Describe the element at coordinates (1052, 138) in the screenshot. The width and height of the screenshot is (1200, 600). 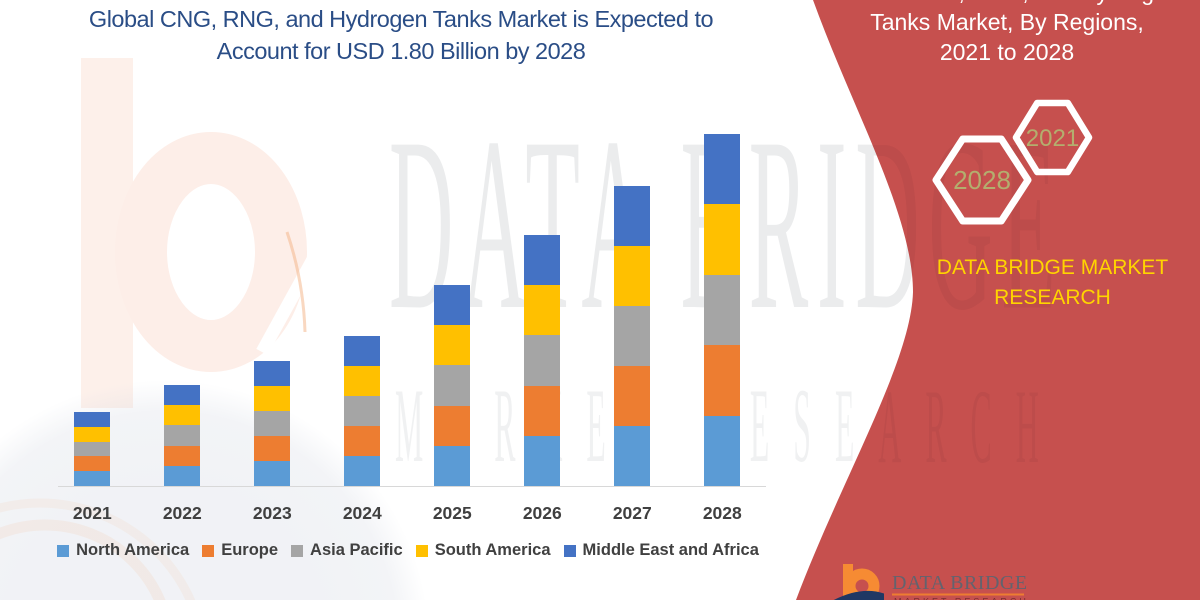
I see `svg-text: 2021` at that location.